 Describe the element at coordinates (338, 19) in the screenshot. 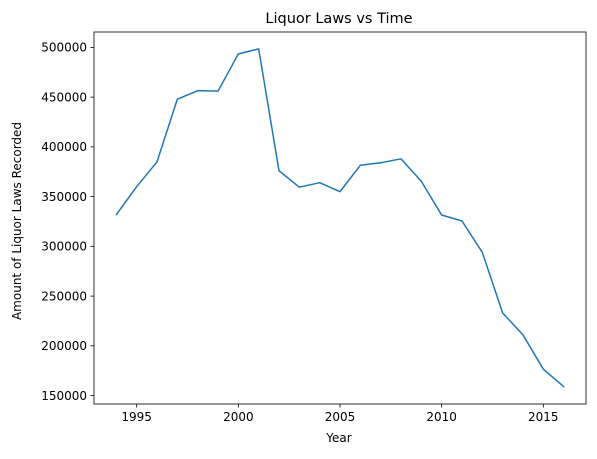

I see `chart-title: Liquor Laws vs Time` at that location.